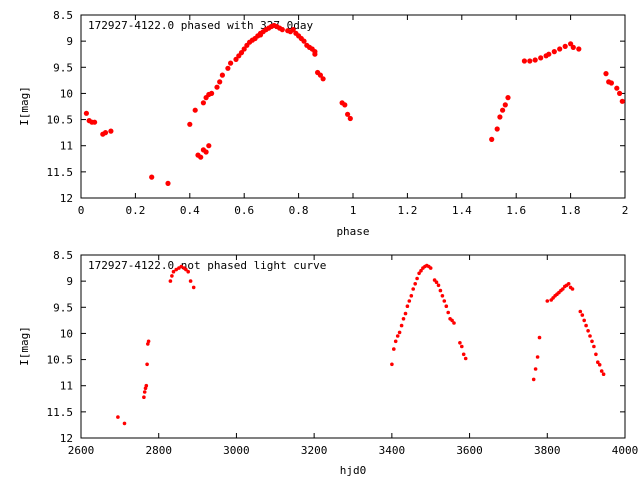  Describe the element at coordinates (407, 210) in the screenshot. I see `x-tick-label: 1.2` at that location.